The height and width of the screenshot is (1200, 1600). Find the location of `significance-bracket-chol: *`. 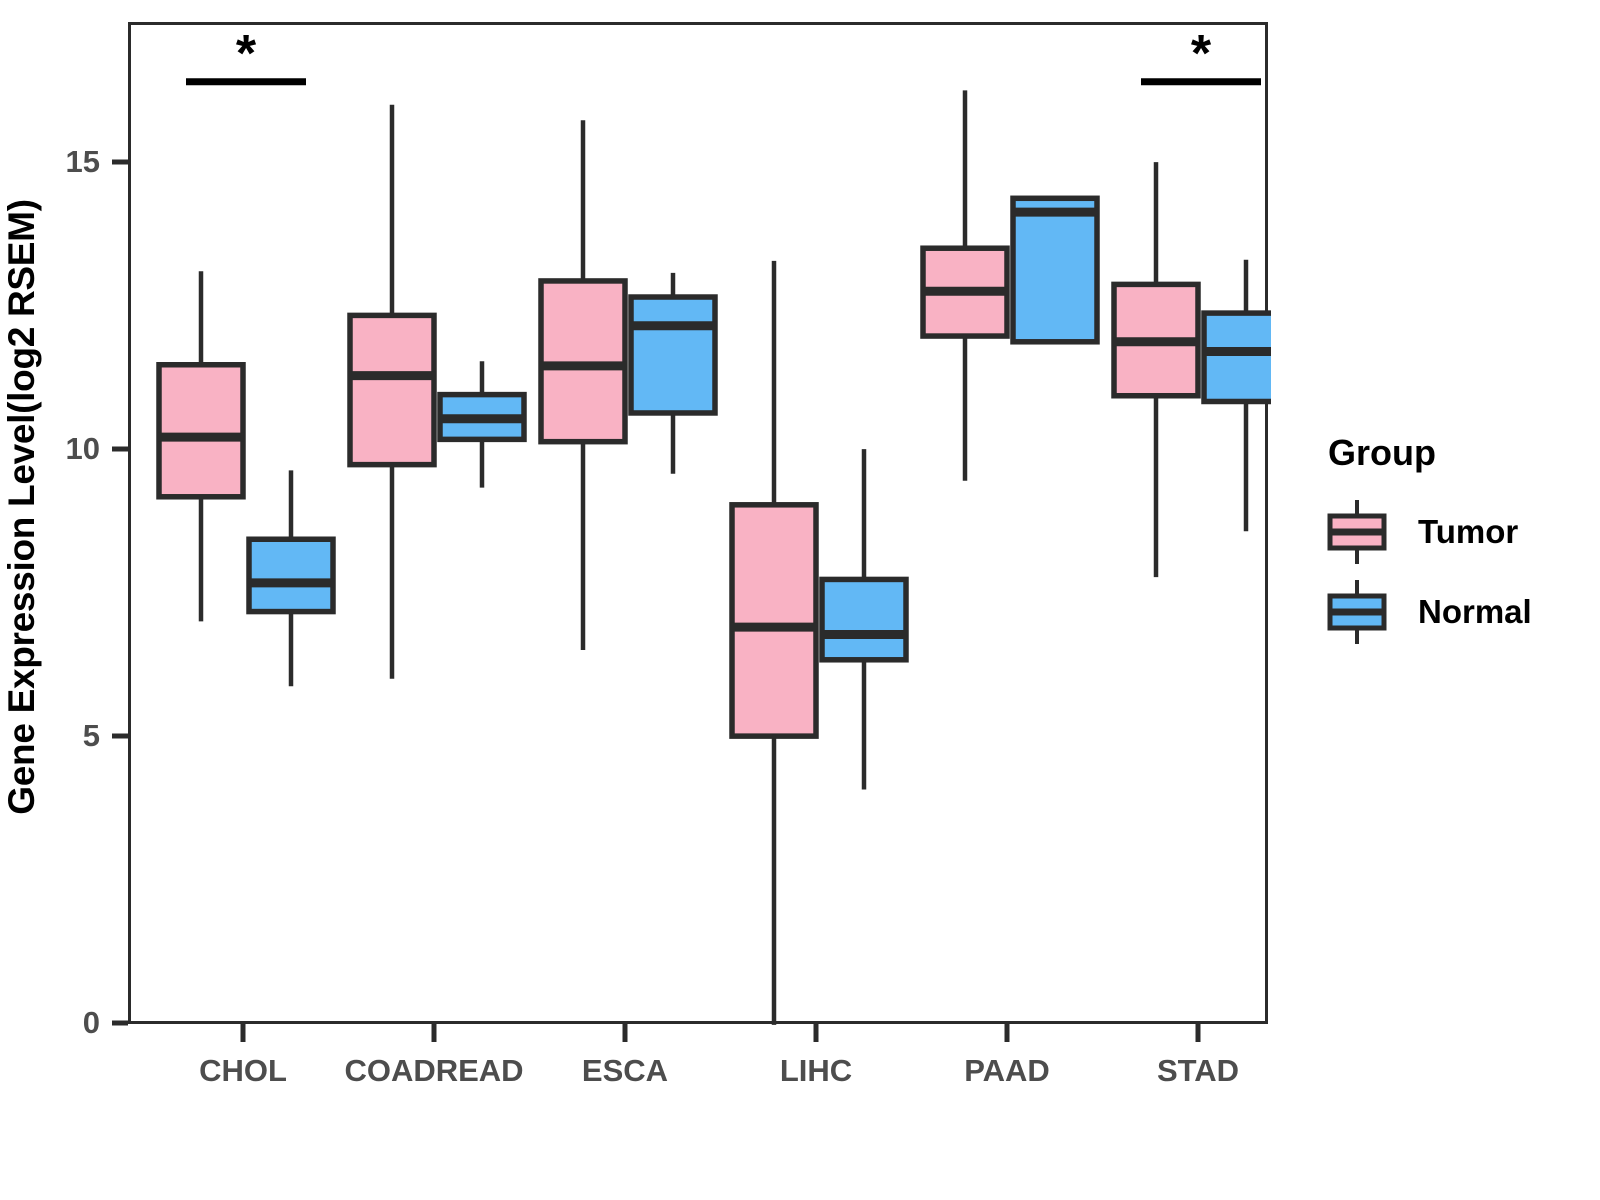

significance-bracket-chol: * is located at coordinates (246, 55).